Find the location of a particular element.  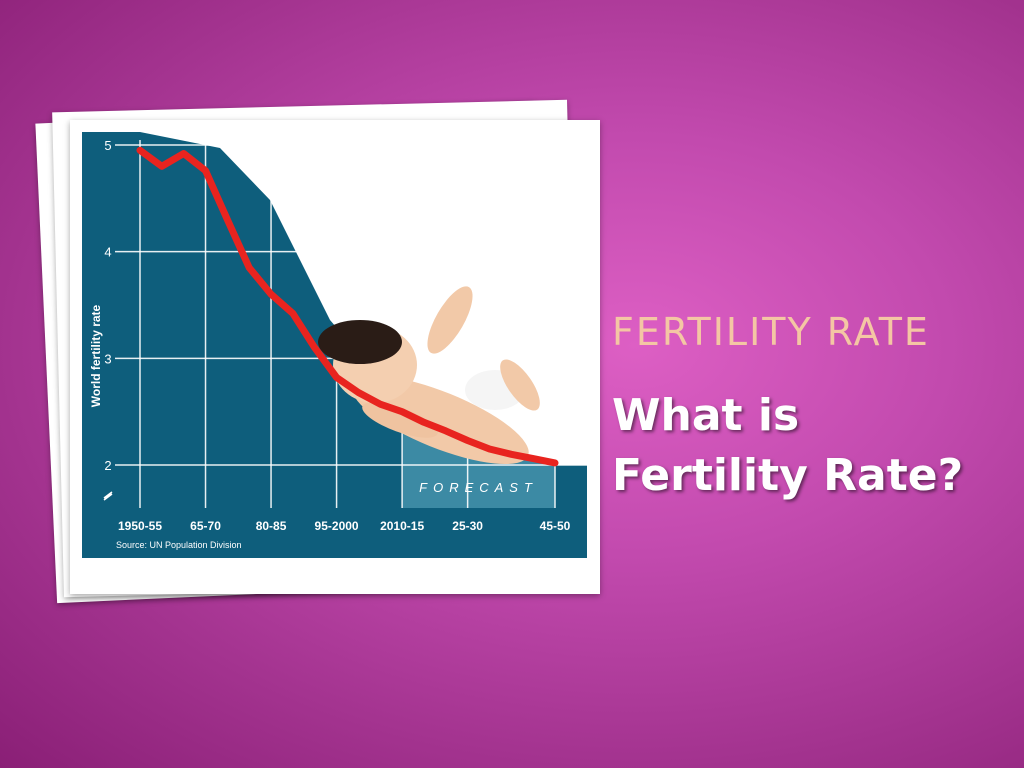

y-axis-label: World fertility rate is located at coordinates (96, 355).